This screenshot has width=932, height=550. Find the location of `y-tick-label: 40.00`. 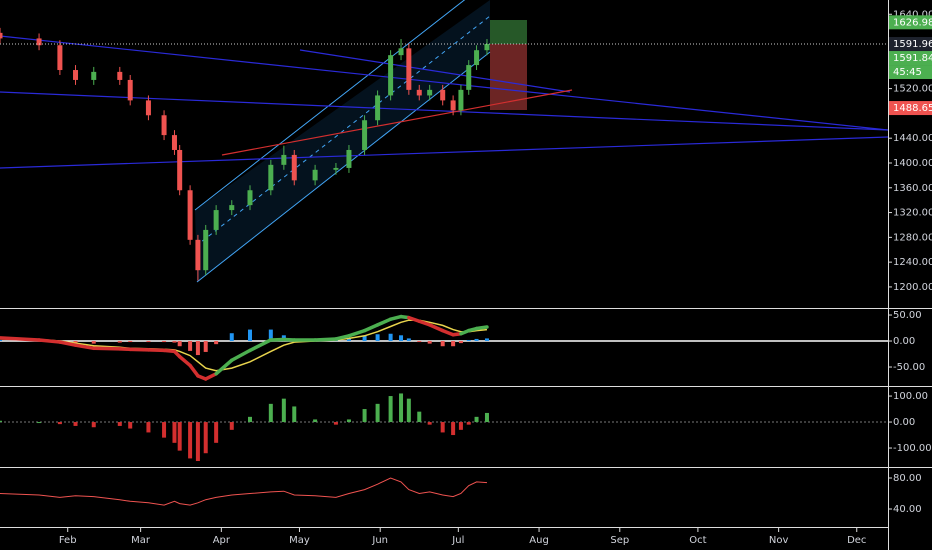

y-tick-label: 40.00 is located at coordinates (907, 509).